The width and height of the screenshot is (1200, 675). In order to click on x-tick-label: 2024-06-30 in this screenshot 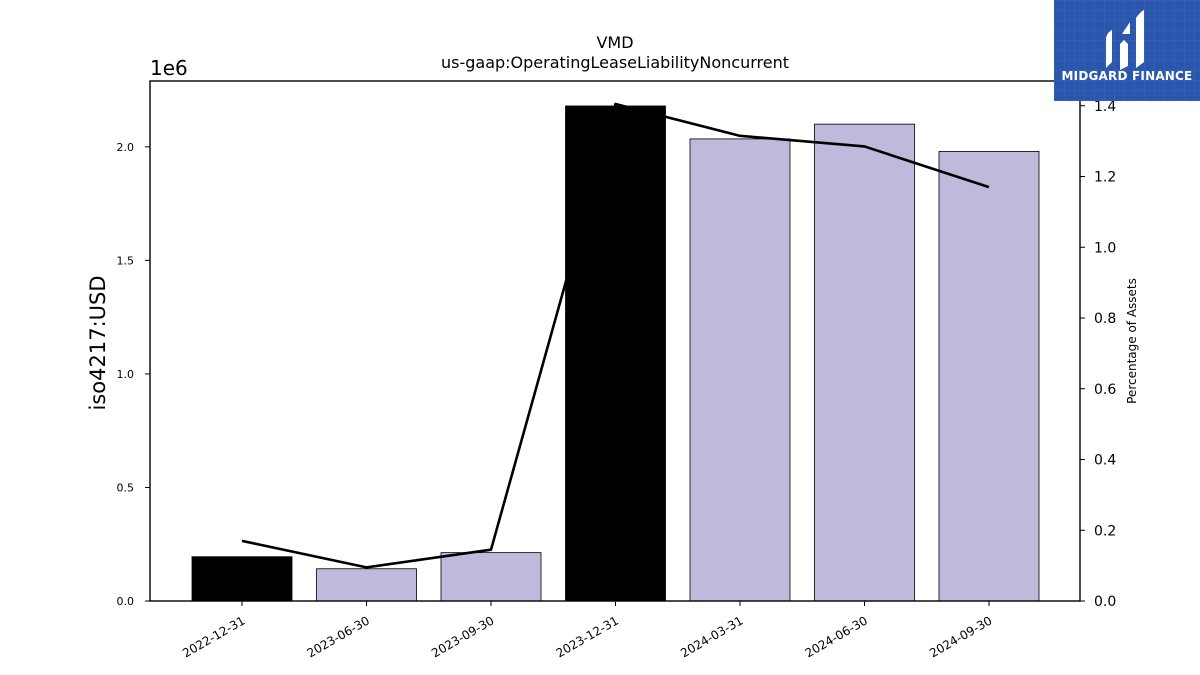, I will do `click(836, 636)`.